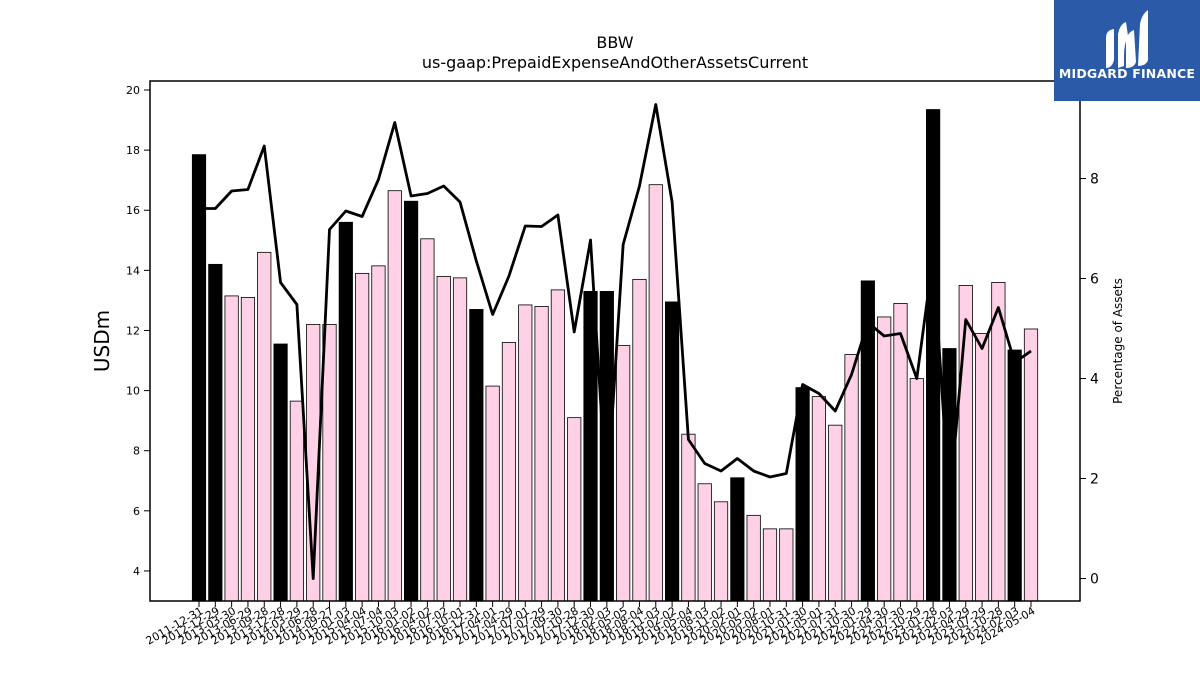 This screenshot has height=675, width=1200. I want to click on y2-tick-label: 2, so click(1094, 480).